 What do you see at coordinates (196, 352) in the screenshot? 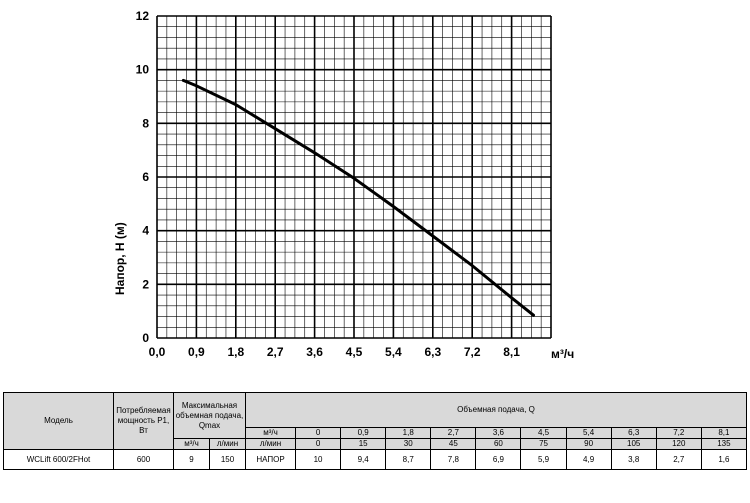
I see `x-tick-label: 0,9` at bounding box center [196, 352].